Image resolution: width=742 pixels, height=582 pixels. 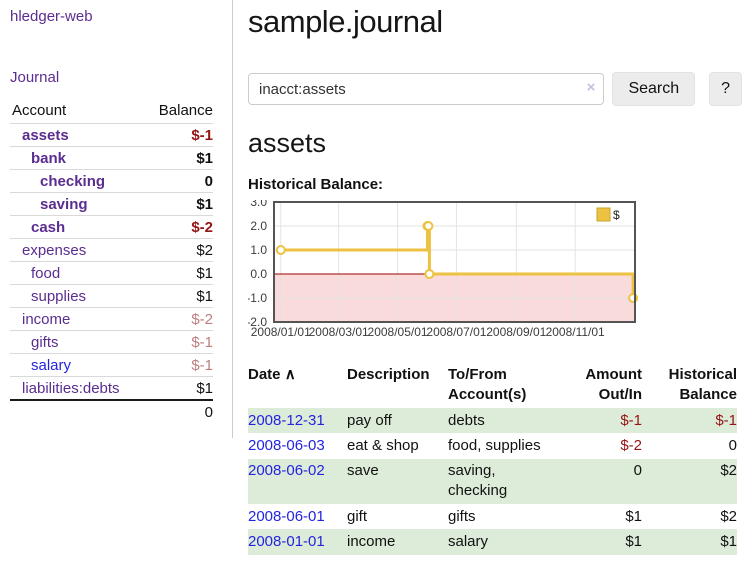 What do you see at coordinates (111, 342) in the screenshot?
I see `account-row: gifts $-1` at bounding box center [111, 342].